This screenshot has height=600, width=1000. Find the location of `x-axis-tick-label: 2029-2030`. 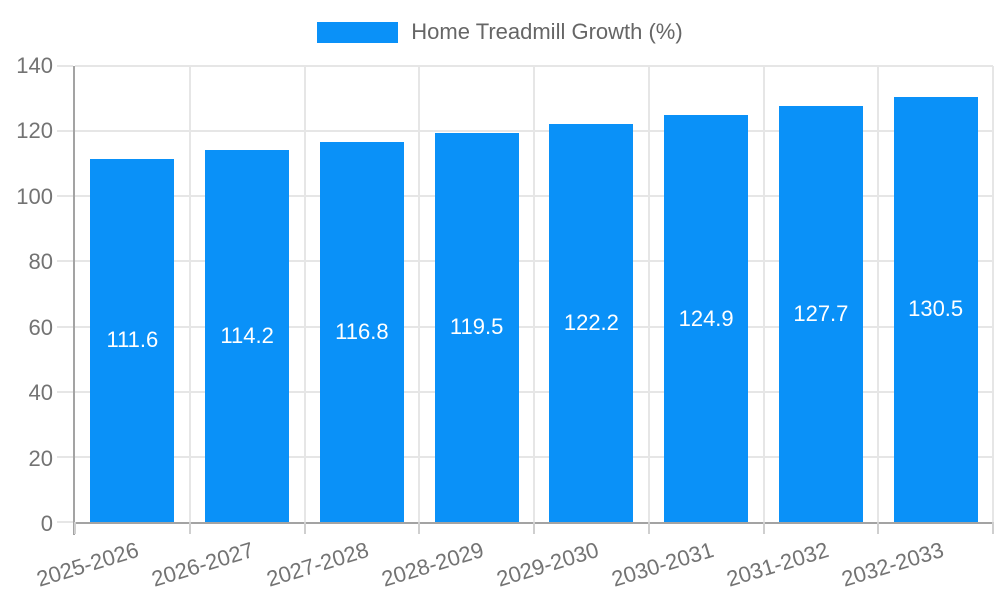

x-axis-tick-label: 2029-2030 is located at coordinates (547, 564).